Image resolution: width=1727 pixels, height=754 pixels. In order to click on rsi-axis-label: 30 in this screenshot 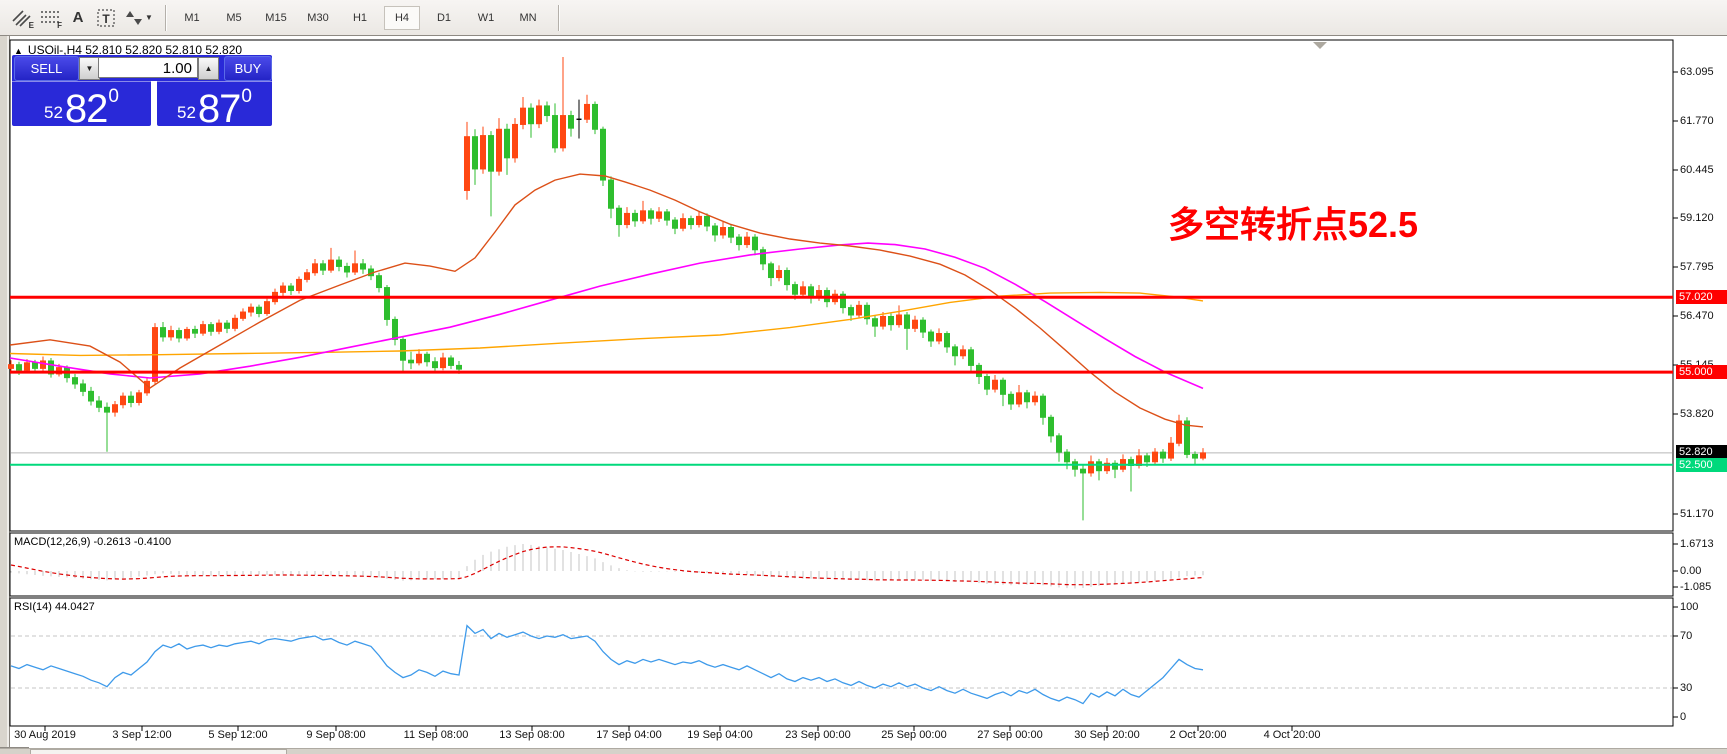, I will do `click(1686, 688)`.